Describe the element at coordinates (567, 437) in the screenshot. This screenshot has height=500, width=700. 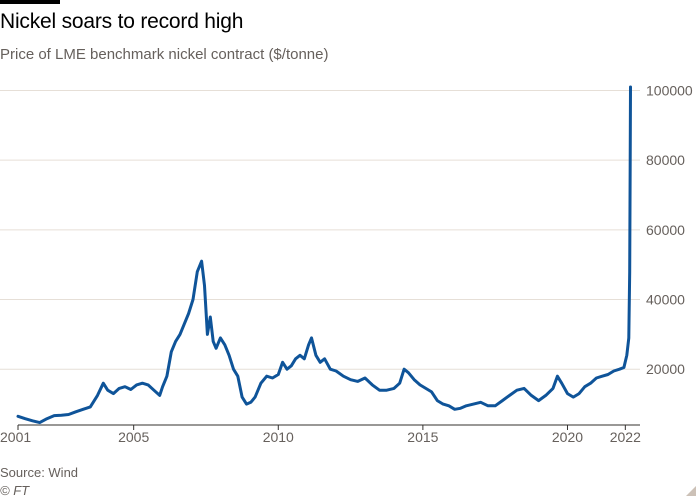
I see `x-tick-label: 2020` at that location.